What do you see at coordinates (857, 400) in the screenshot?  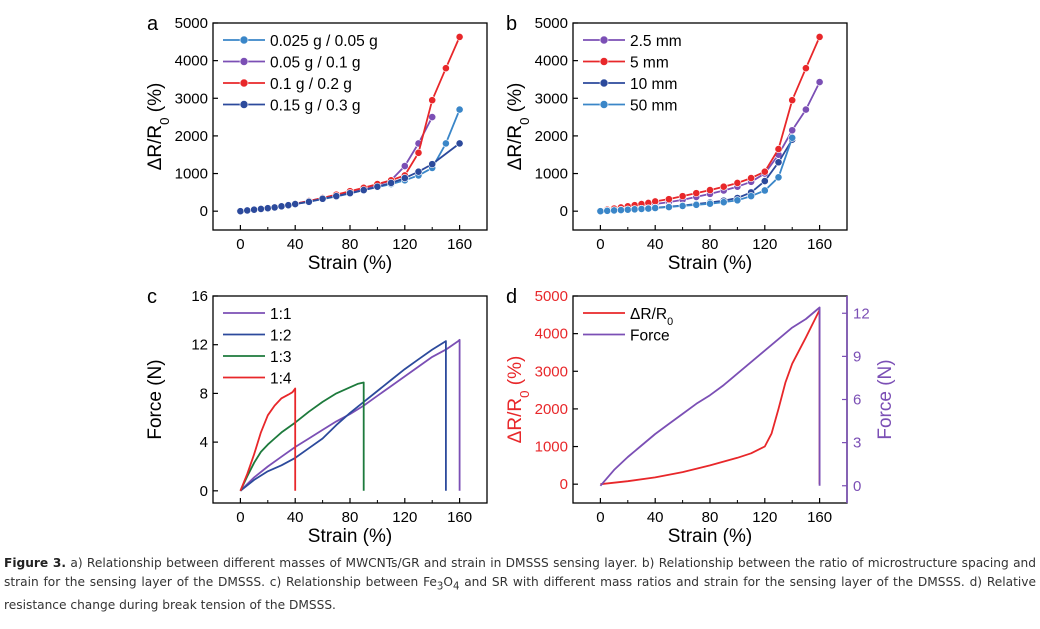 I see `y2-tick-label: 6` at bounding box center [857, 400].